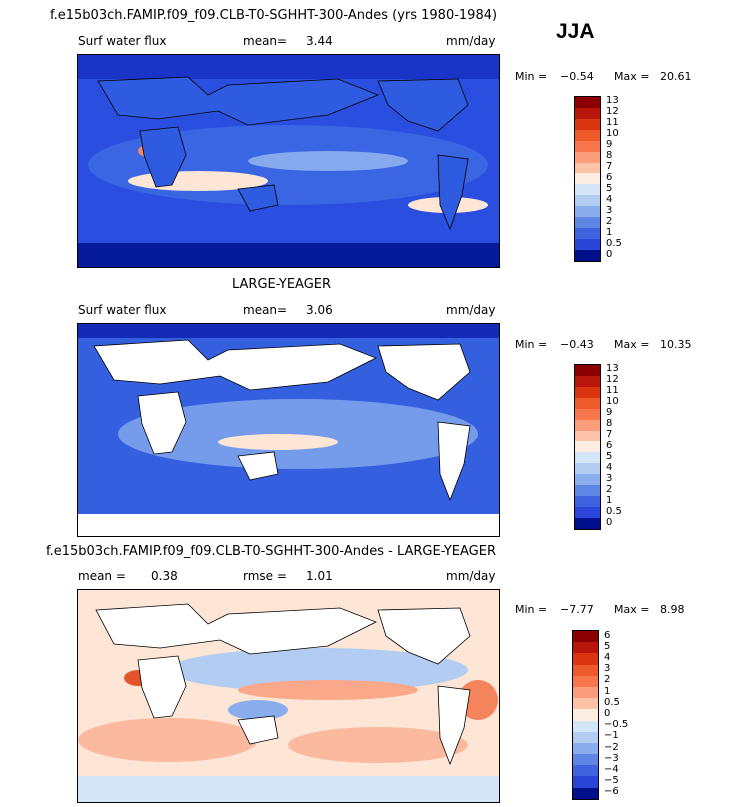  I want to click on panel1-mean-value: 3.44, so click(319, 41).